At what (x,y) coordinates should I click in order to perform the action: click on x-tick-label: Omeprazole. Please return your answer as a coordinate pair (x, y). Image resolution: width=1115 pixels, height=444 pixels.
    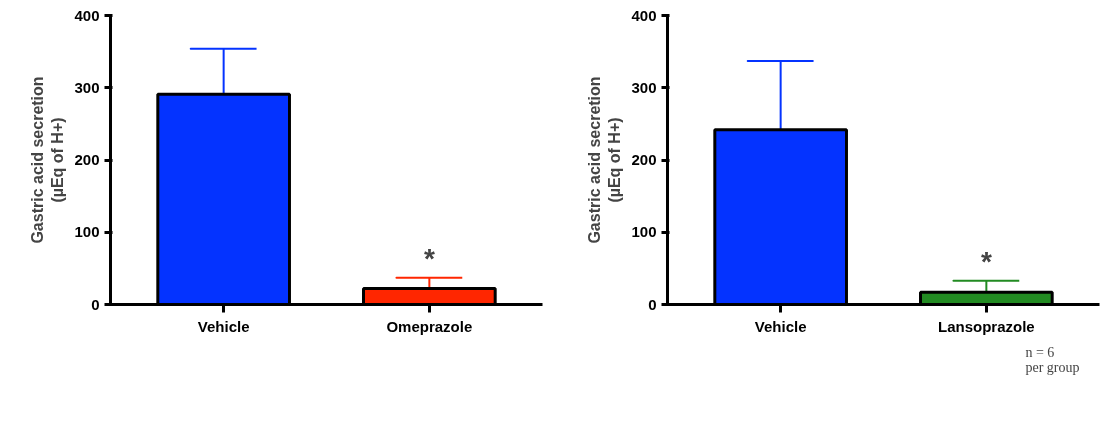
    Looking at the image, I should click on (429, 326).